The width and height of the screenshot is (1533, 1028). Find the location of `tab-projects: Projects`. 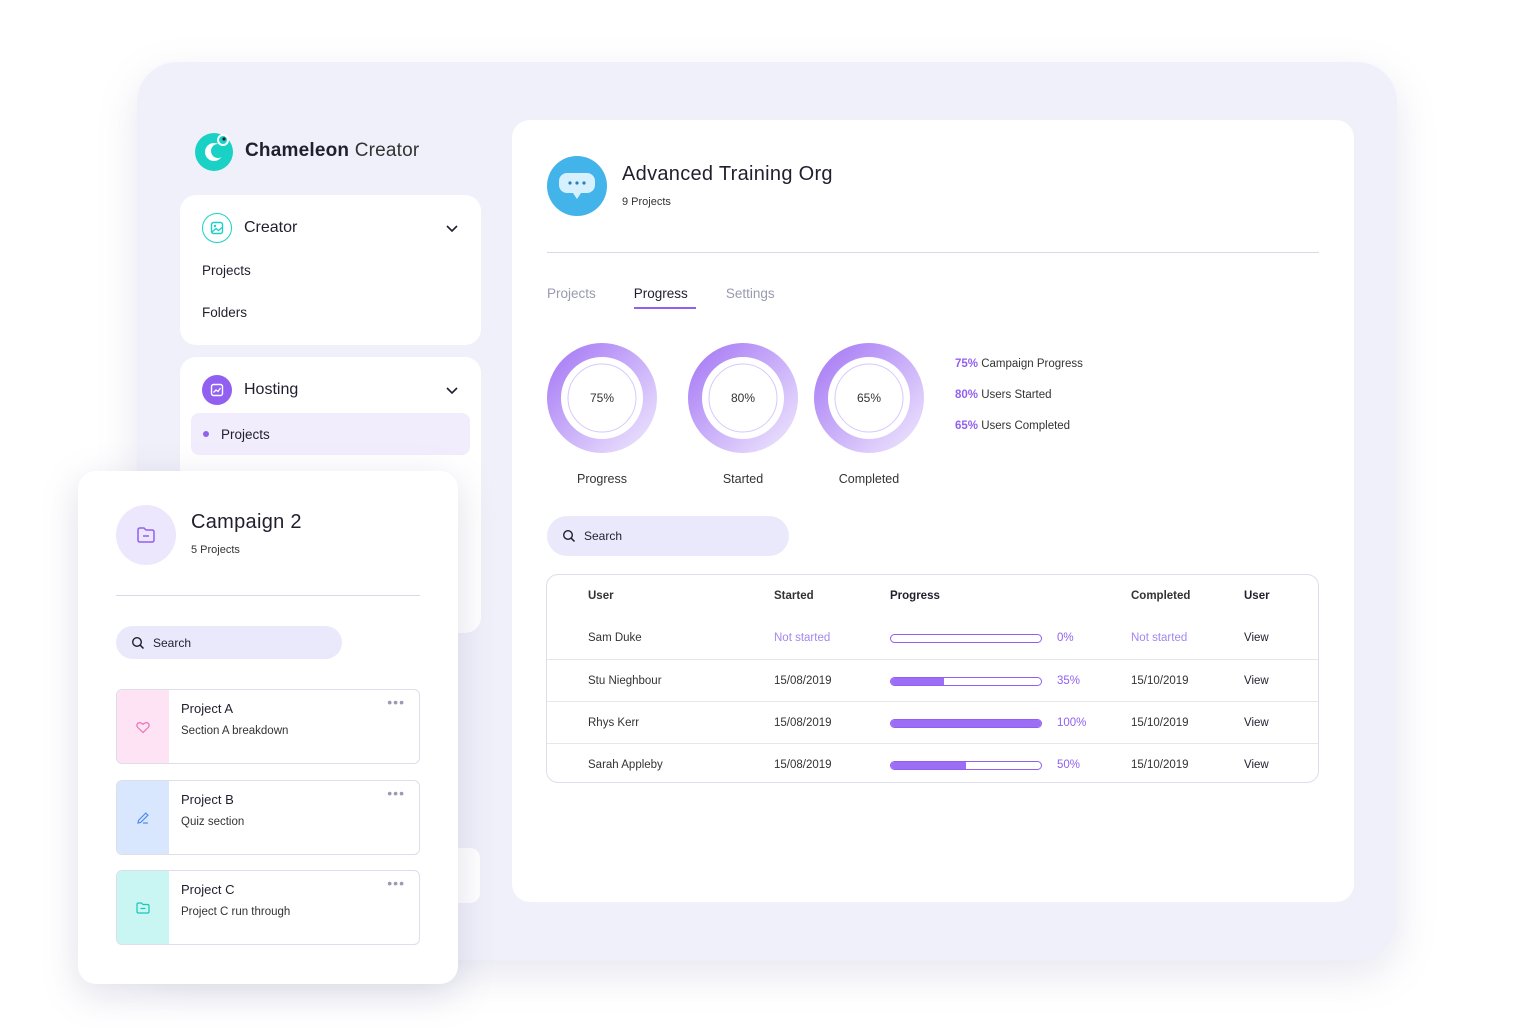

tab-projects: Projects is located at coordinates (571, 293).